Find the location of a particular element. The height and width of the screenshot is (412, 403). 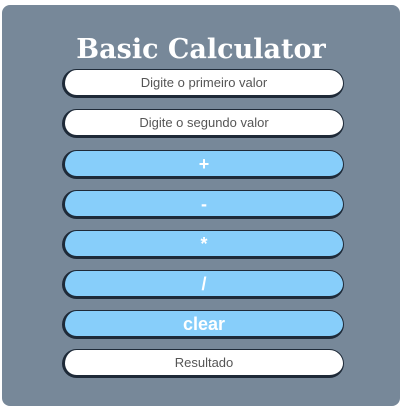

calculator-title: Basic Calculator is located at coordinates (201, 49).